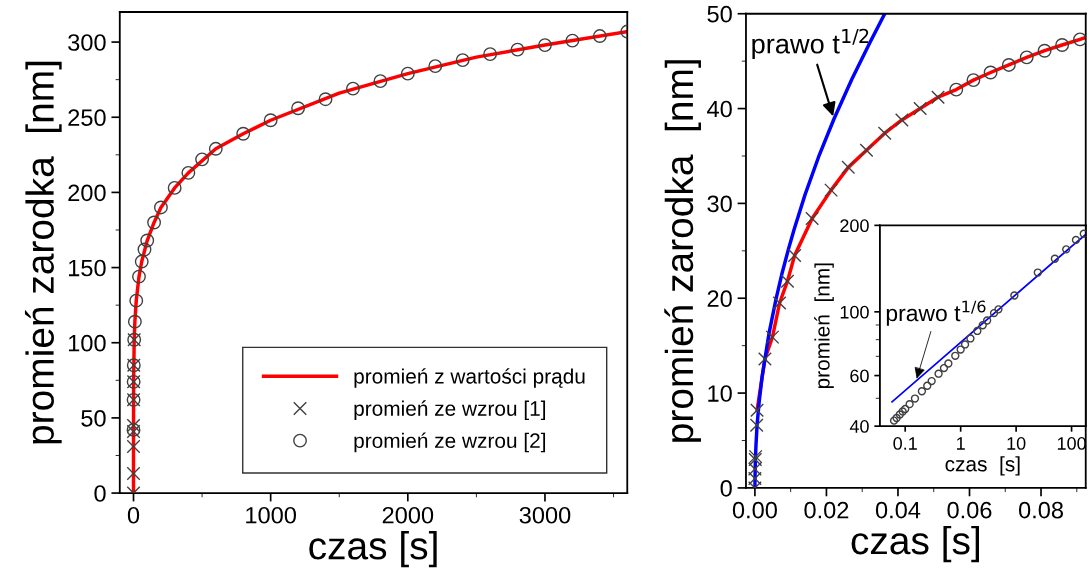 The height and width of the screenshot is (572, 1089). Describe the element at coordinates (898, 510) in the screenshot. I see `x-tick-label: 0.04` at that location.